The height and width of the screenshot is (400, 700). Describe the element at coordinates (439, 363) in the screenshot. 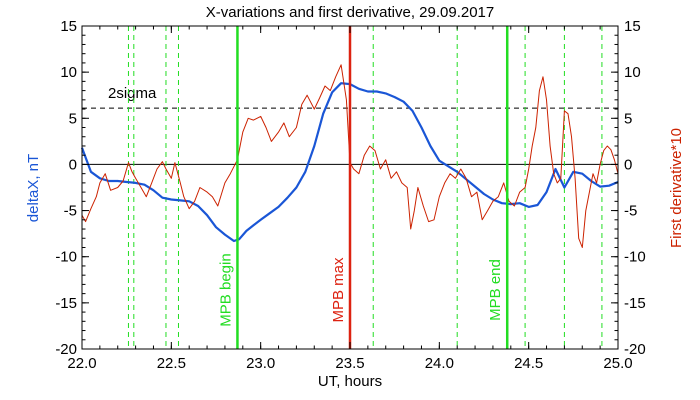

I see `x-tick-label-4: 24.0` at that location.